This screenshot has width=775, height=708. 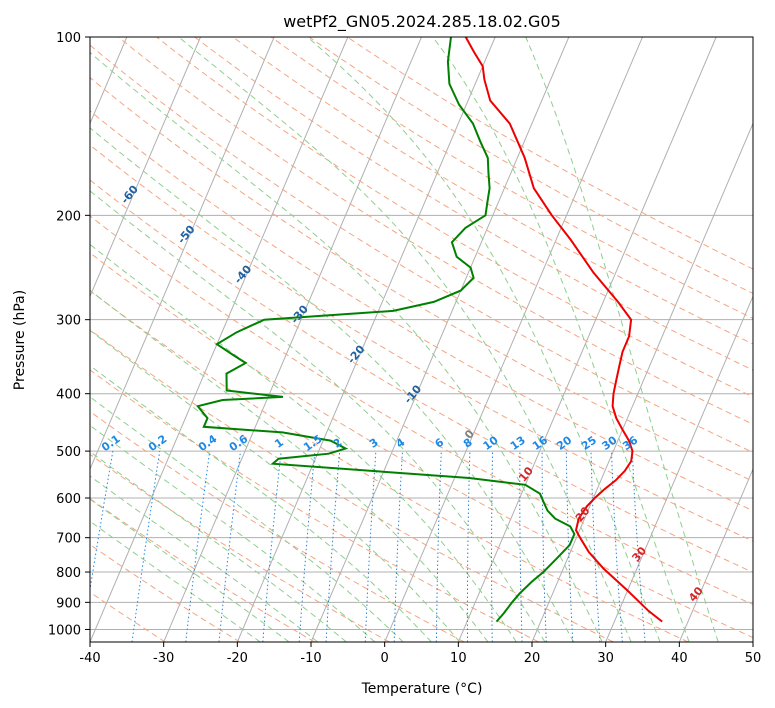 What do you see at coordinates (68, 321) in the screenshot?
I see `y-tick-label: 300` at bounding box center [68, 321].